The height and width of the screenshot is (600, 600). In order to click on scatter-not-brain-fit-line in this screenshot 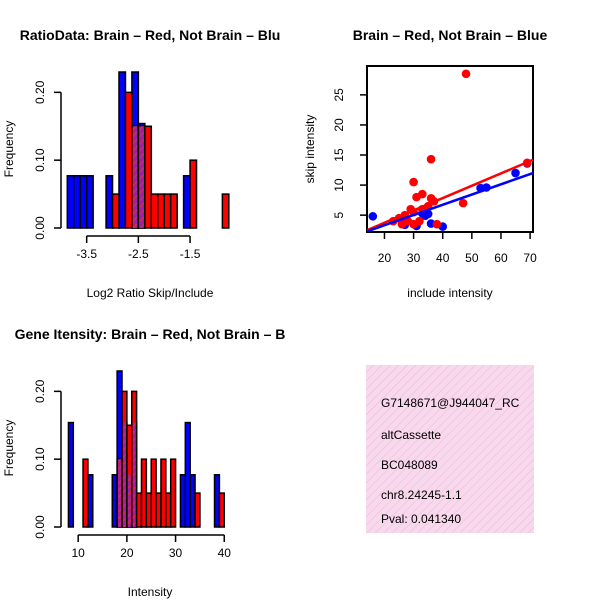, I will do `click(450, 201)`.